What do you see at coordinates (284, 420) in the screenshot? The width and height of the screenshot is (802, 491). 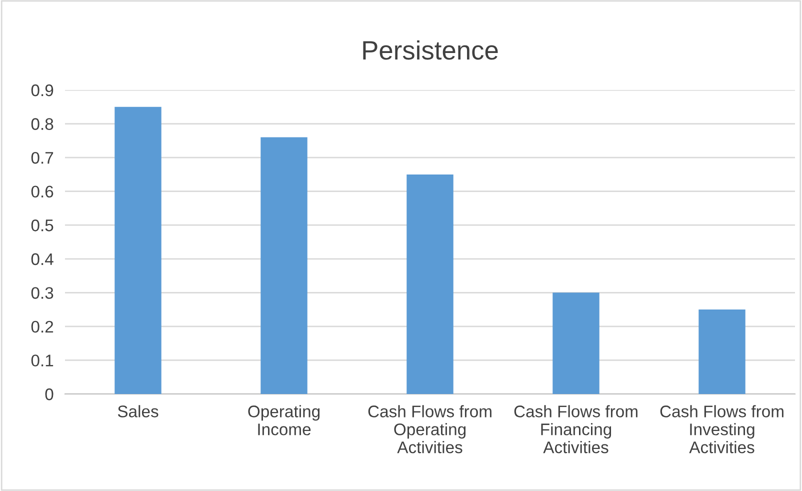 I see `x-tick-label: Operating Income` at bounding box center [284, 420].